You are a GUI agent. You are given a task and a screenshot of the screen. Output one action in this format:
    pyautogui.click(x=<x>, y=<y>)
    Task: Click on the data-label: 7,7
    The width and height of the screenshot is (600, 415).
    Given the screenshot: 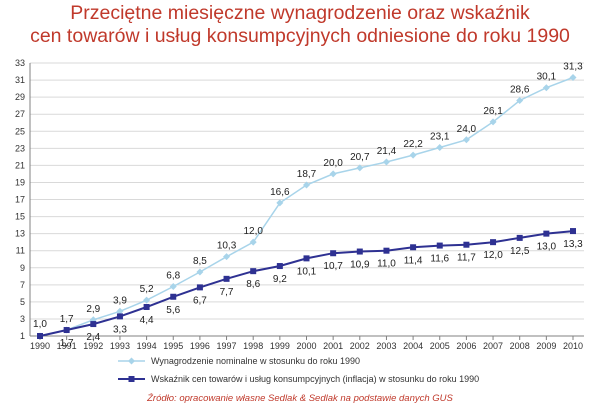 What is the action you would take?
    pyautogui.click(x=227, y=292)
    